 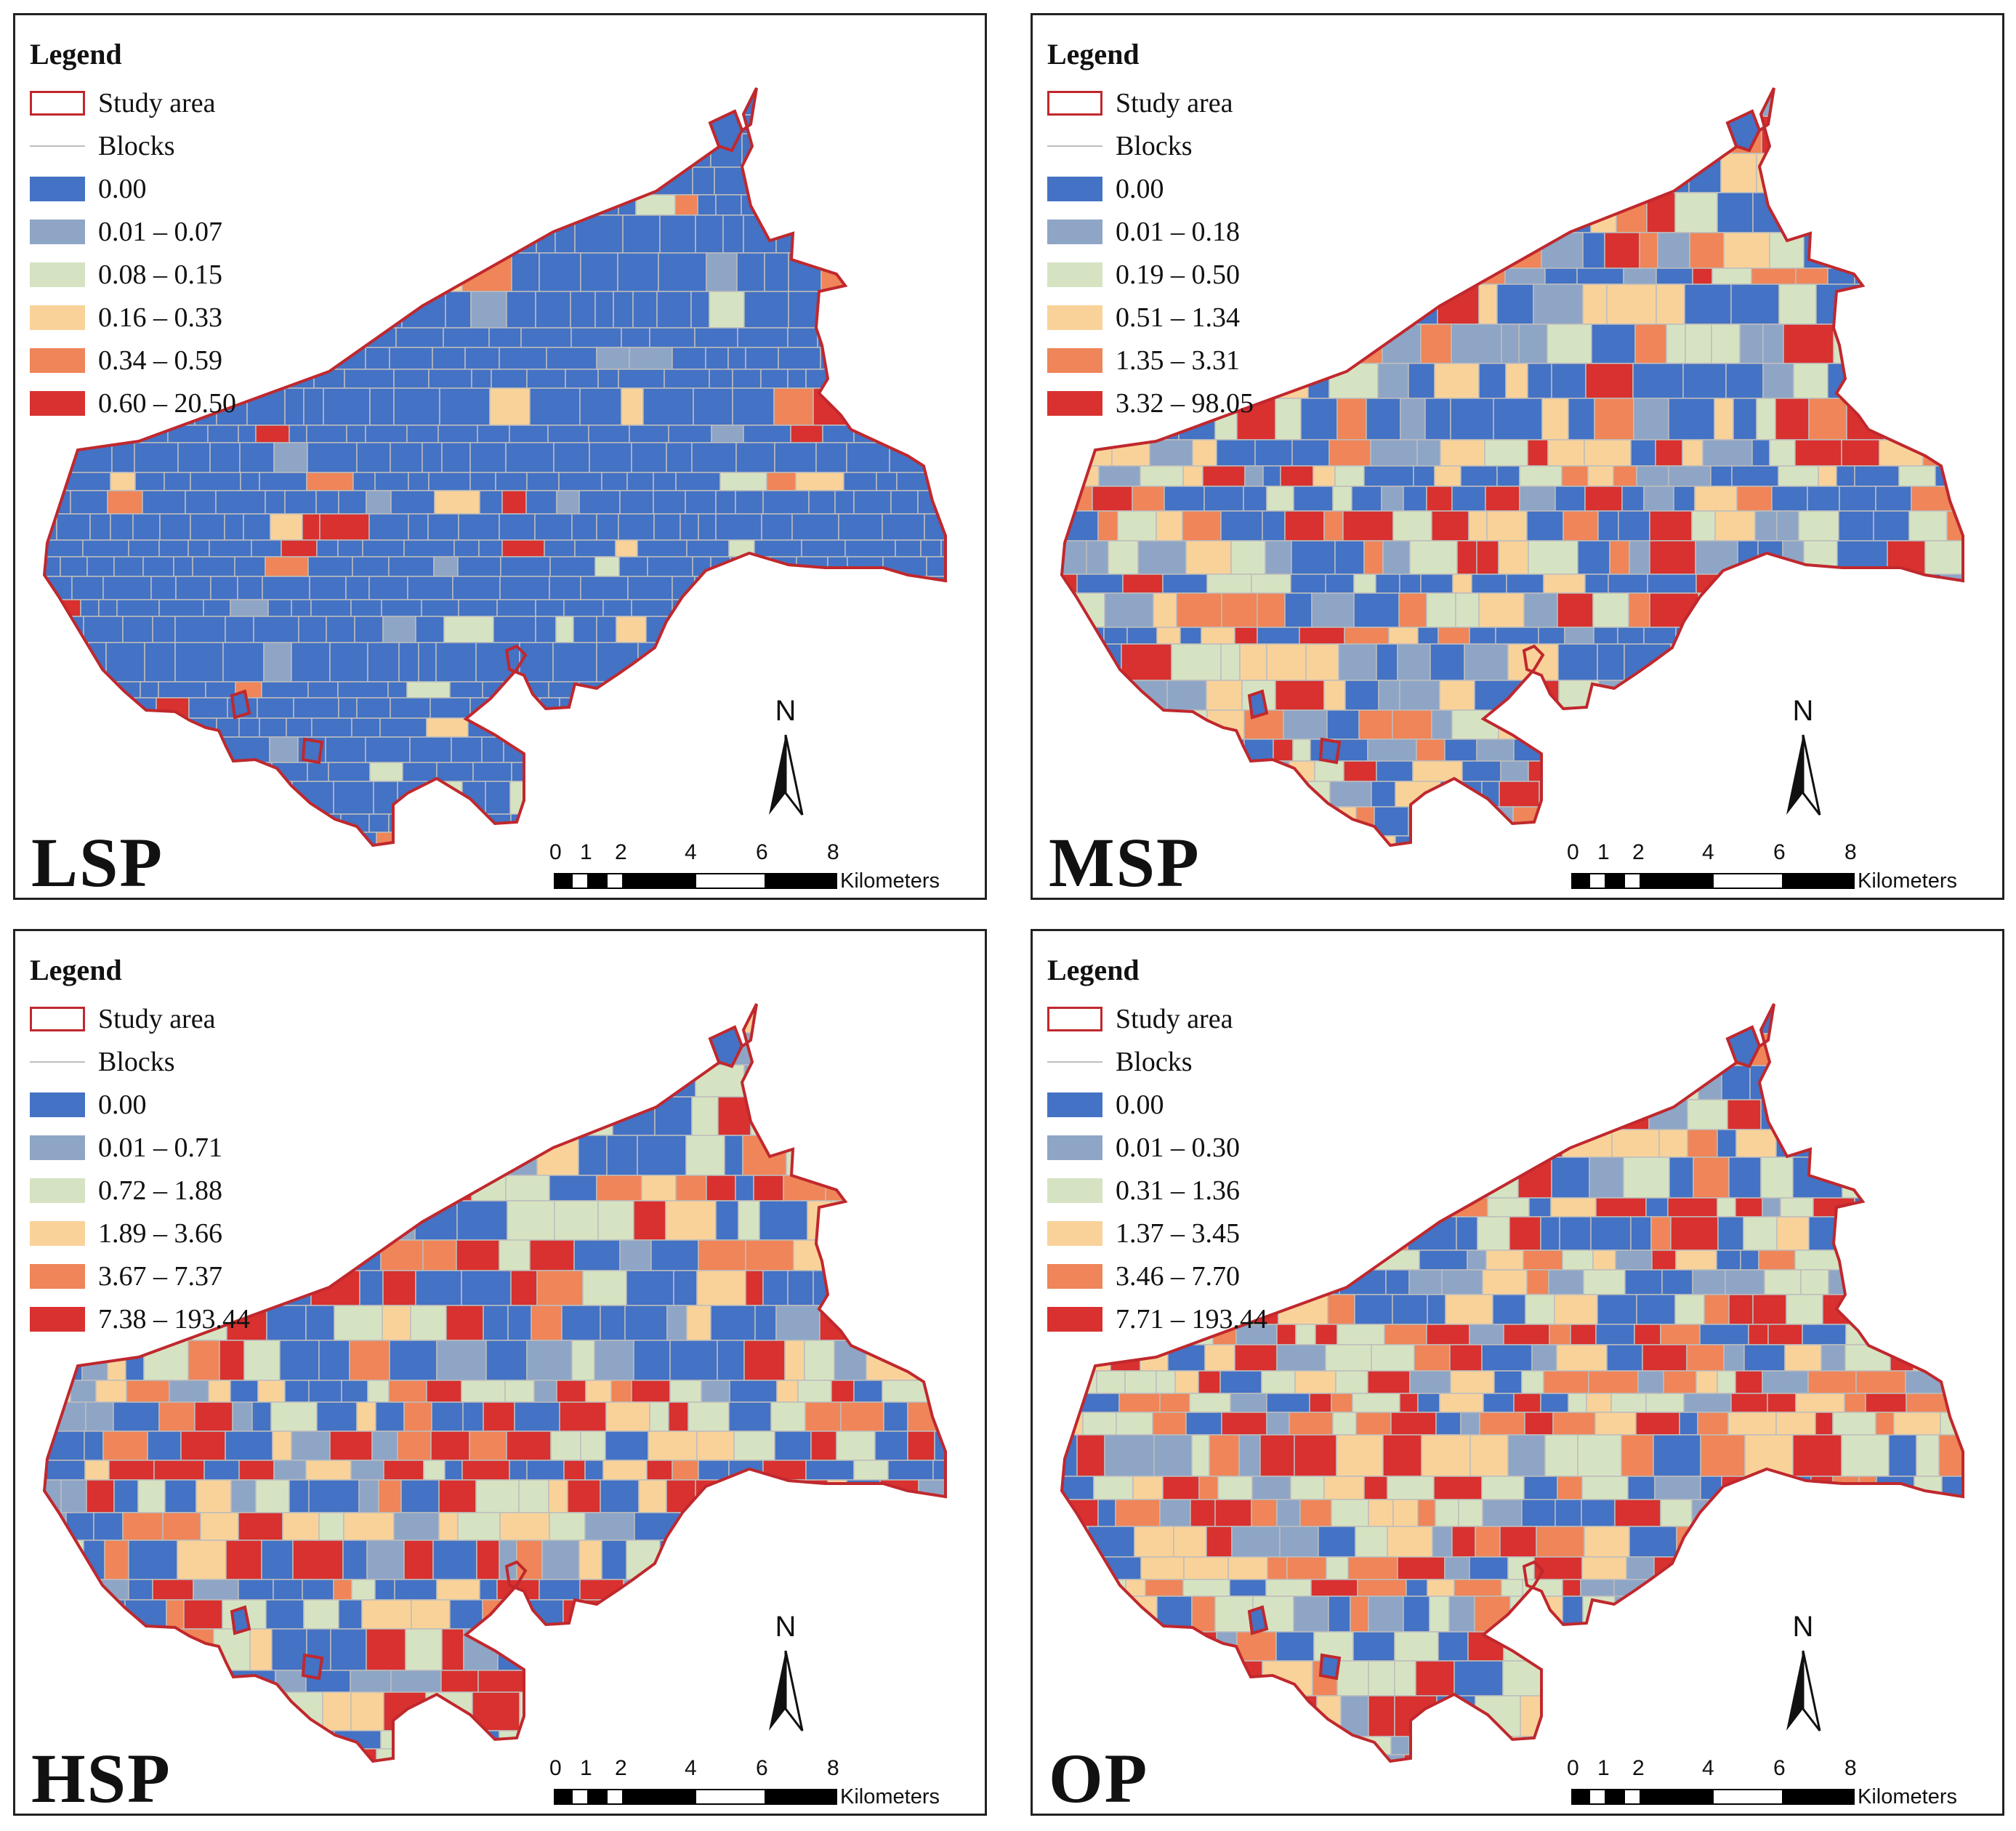 I want to click on legend-label: Blocks, so click(x=136, y=1062).